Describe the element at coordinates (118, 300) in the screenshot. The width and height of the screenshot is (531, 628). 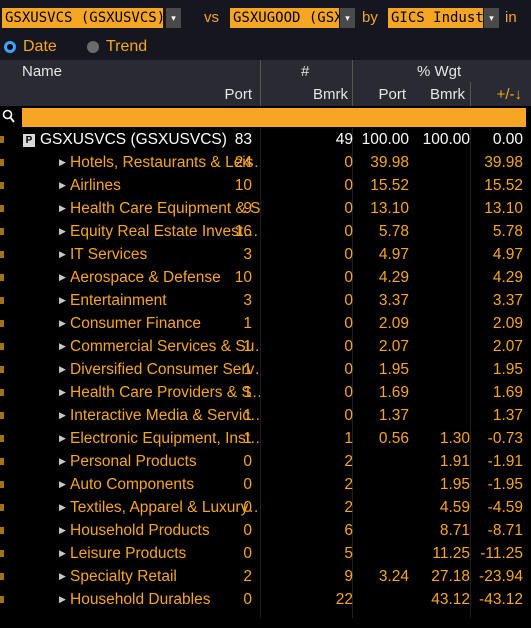
I see `row-name: Entertainment` at that location.